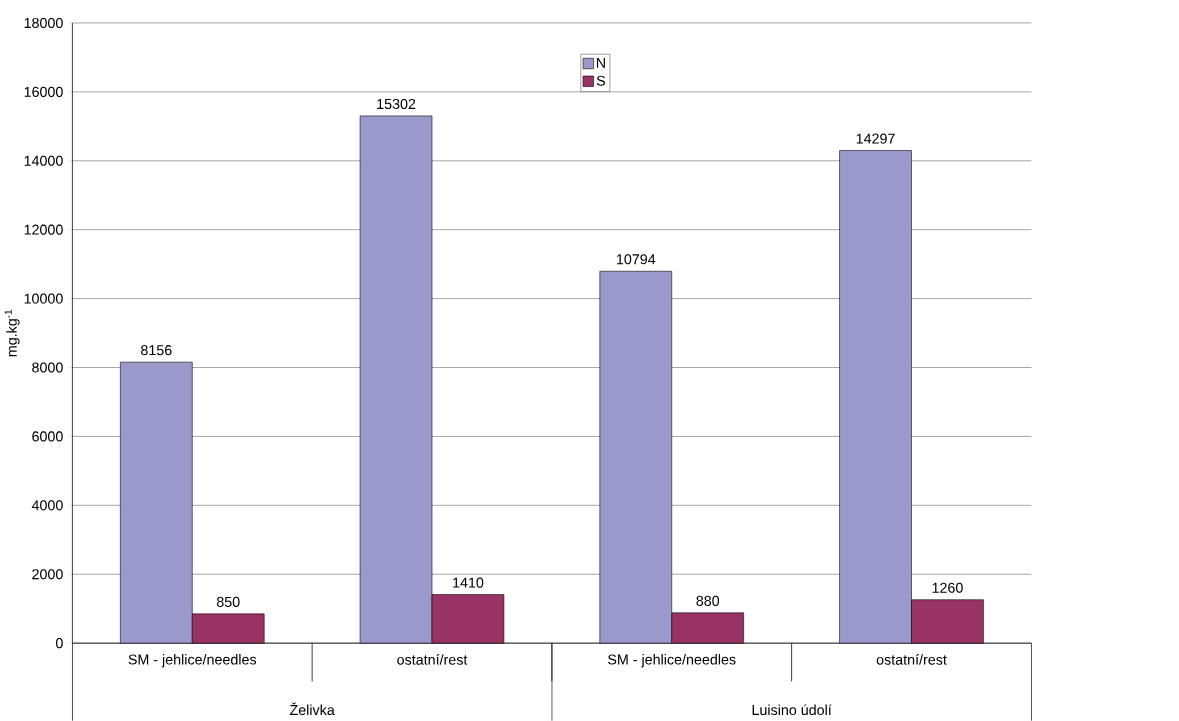 The image size is (1179, 721). What do you see at coordinates (47, 574) in the screenshot?
I see `y-tick-label: 2000` at bounding box center [47, 574].